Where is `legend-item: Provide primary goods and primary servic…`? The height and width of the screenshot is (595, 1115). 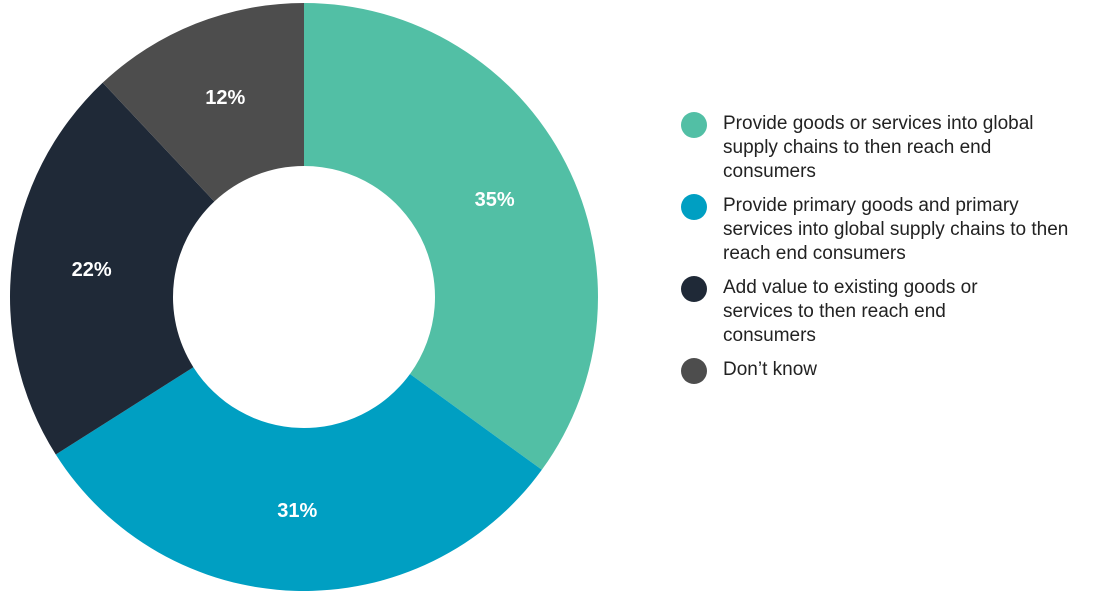
legend-item: Provide primary goods and primary servic… is located at coordinates (896, 230).